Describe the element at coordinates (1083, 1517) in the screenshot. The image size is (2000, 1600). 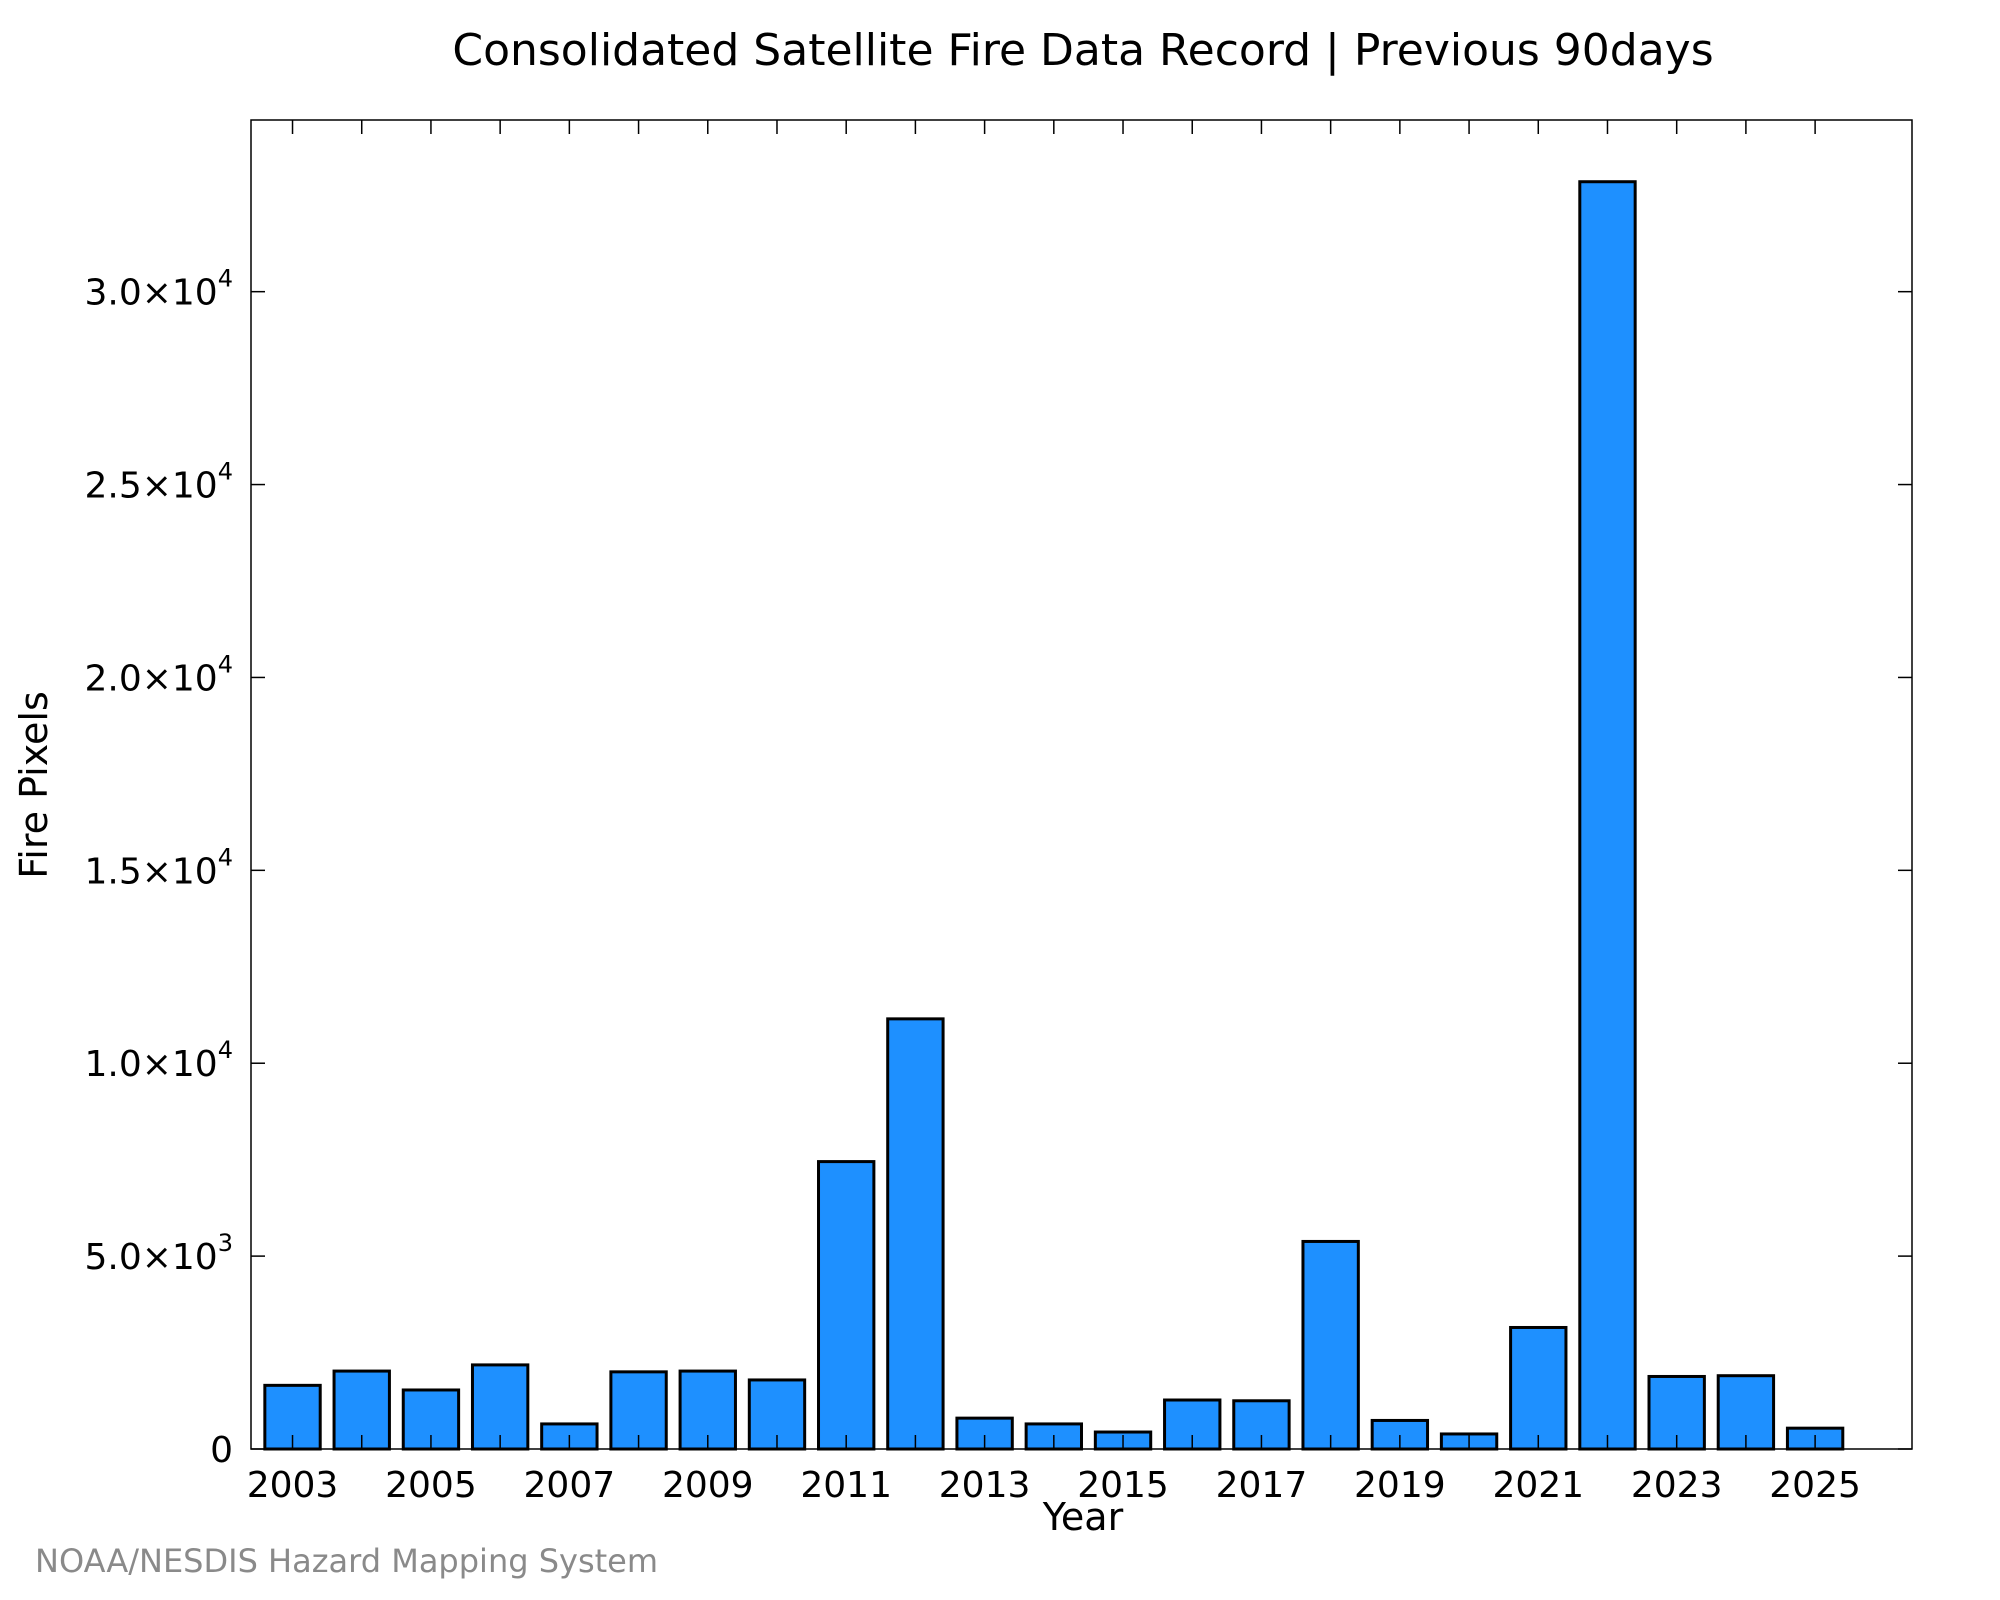
I see `x-axis-label: Year` at that location.